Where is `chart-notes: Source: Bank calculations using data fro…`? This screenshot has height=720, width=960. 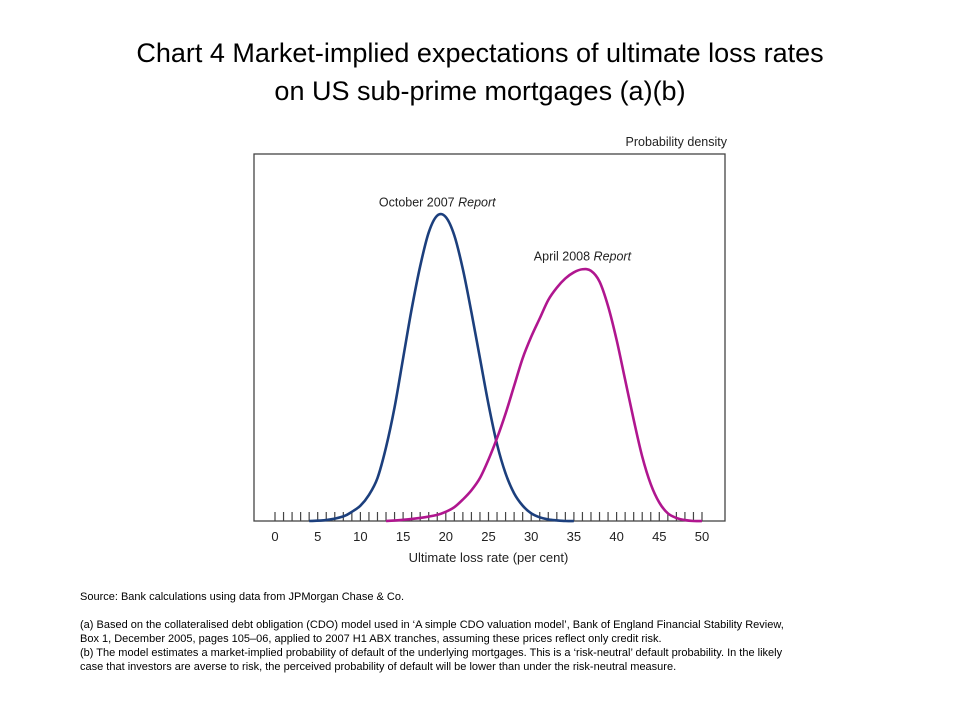 chart-notes: Source: Bank calculations using data fro… is located at coordinates (440, 632).